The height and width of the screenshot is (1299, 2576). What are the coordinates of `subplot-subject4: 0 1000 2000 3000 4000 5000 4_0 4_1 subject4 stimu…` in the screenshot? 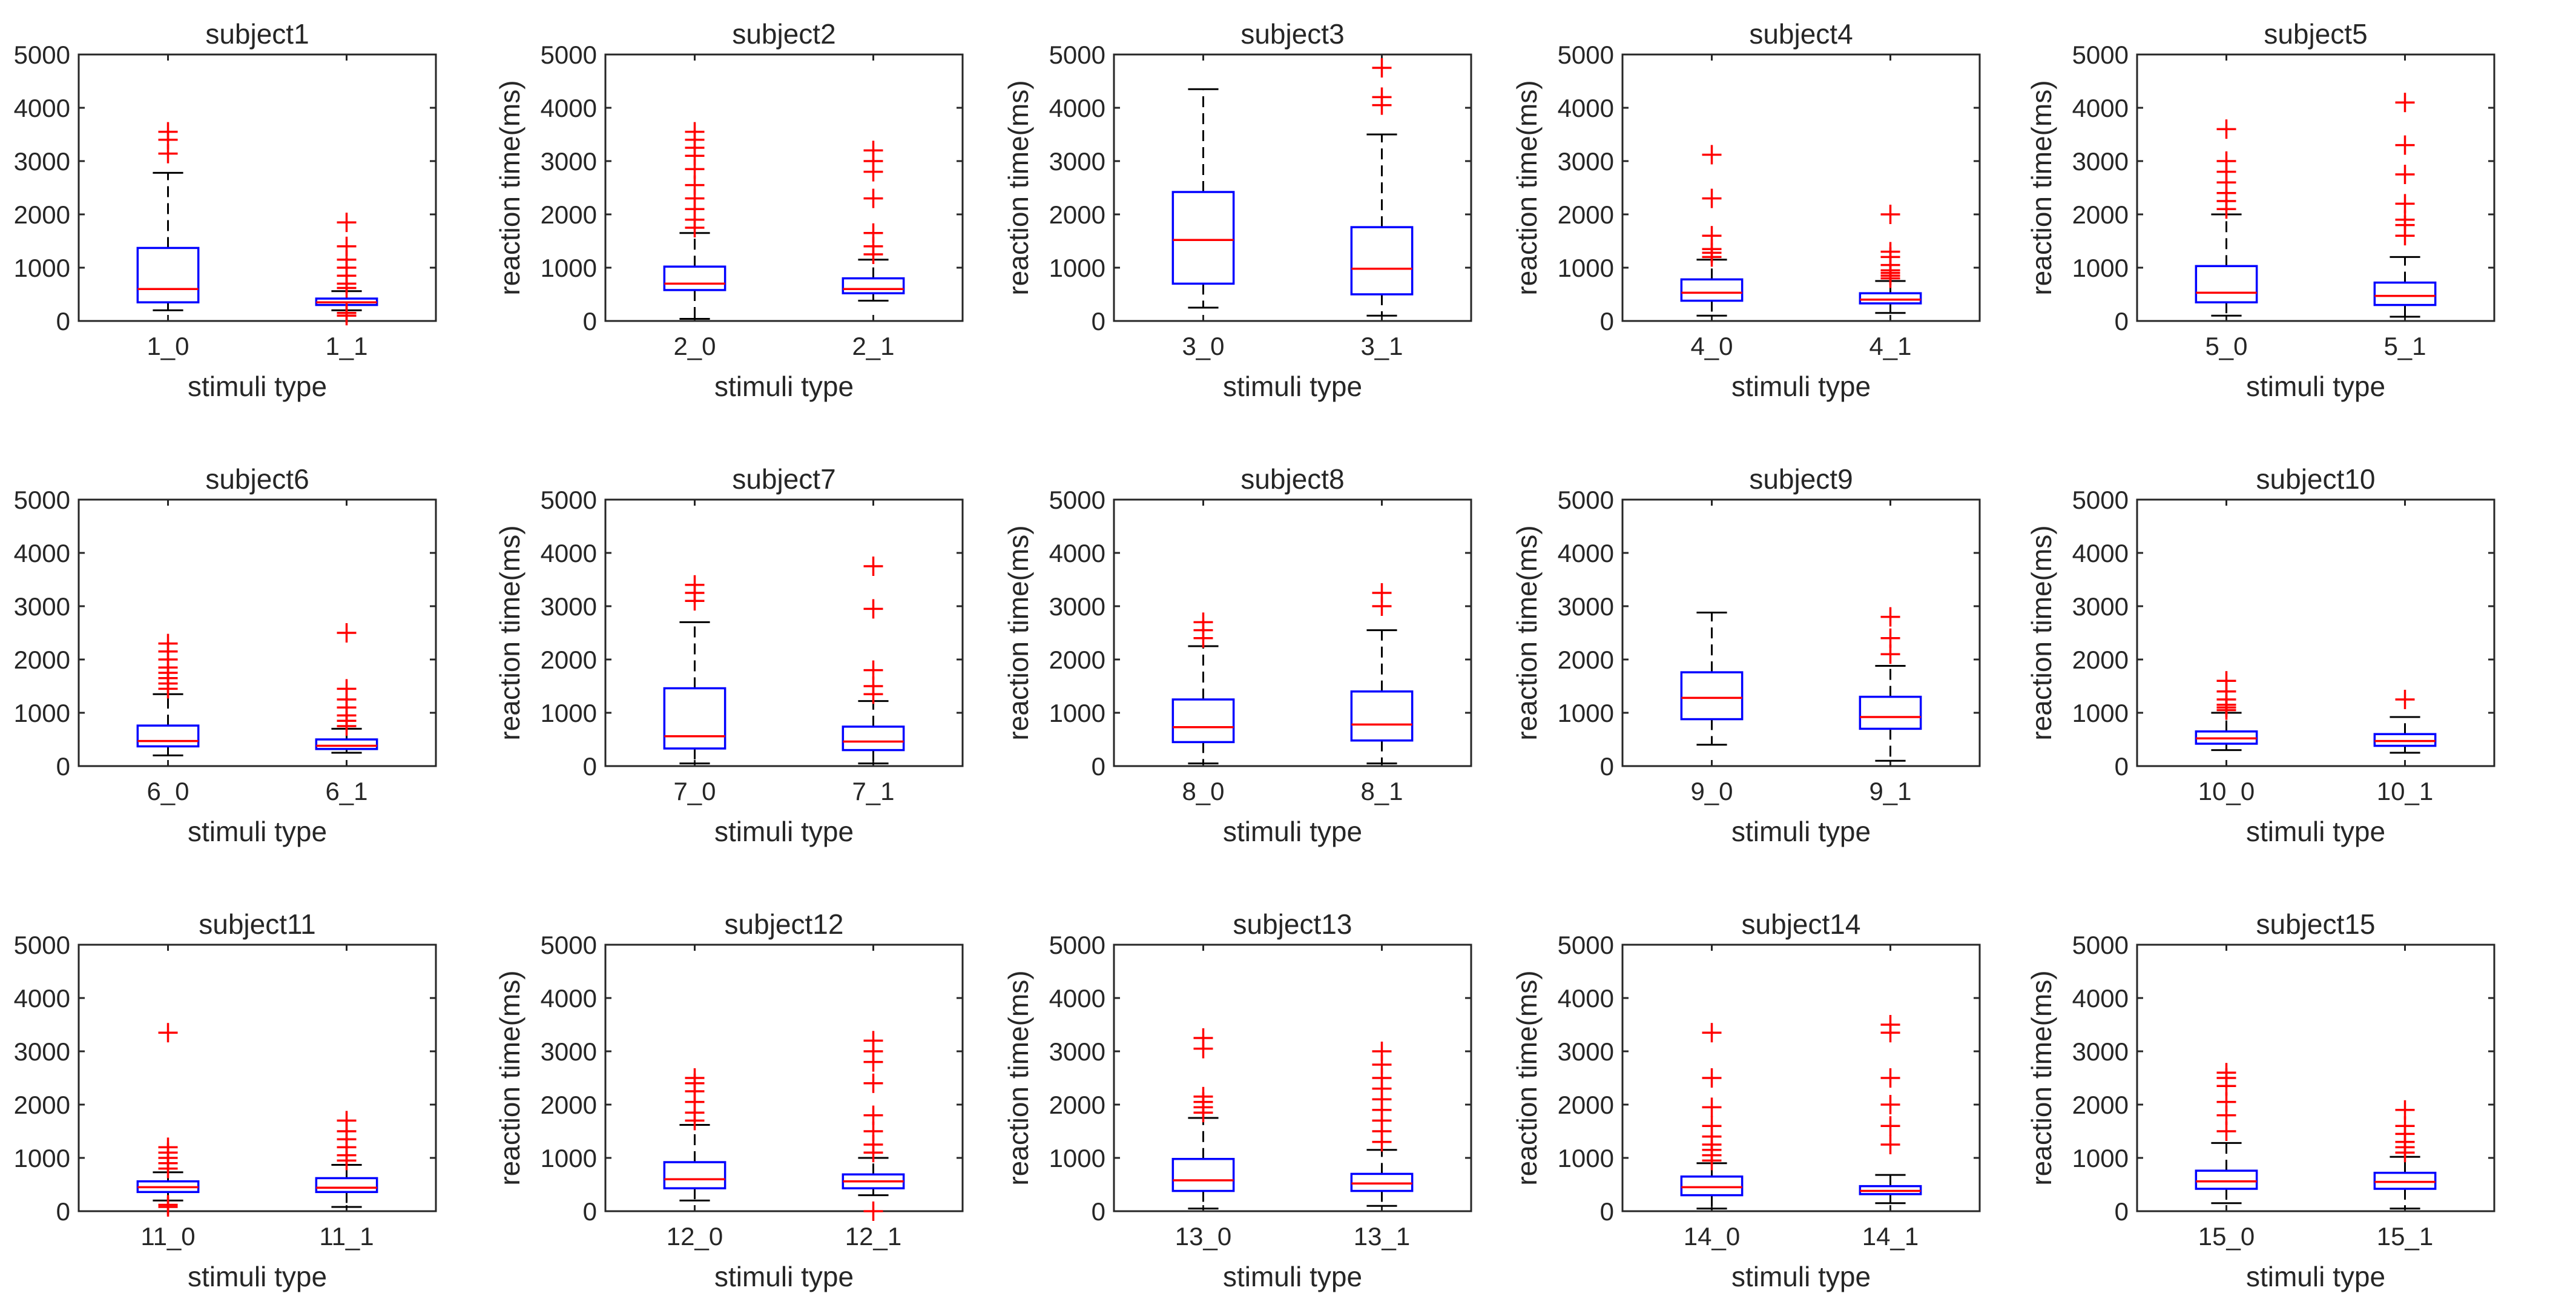 It's located at (1746, 210).